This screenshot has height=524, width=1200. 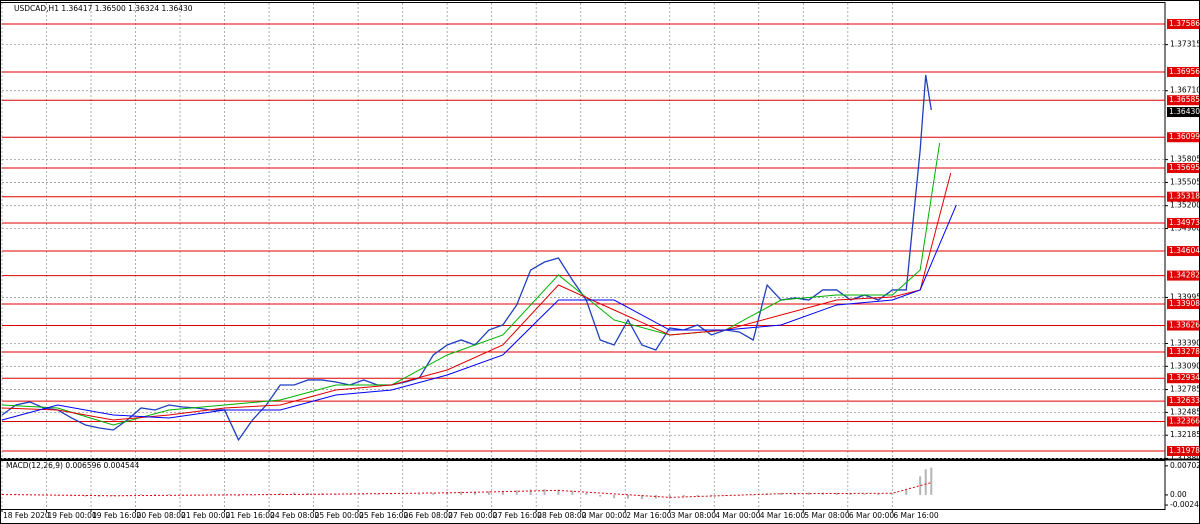 I want to click on x-tick-label: 6 Mar 00:00, so click(x=872, y=515).